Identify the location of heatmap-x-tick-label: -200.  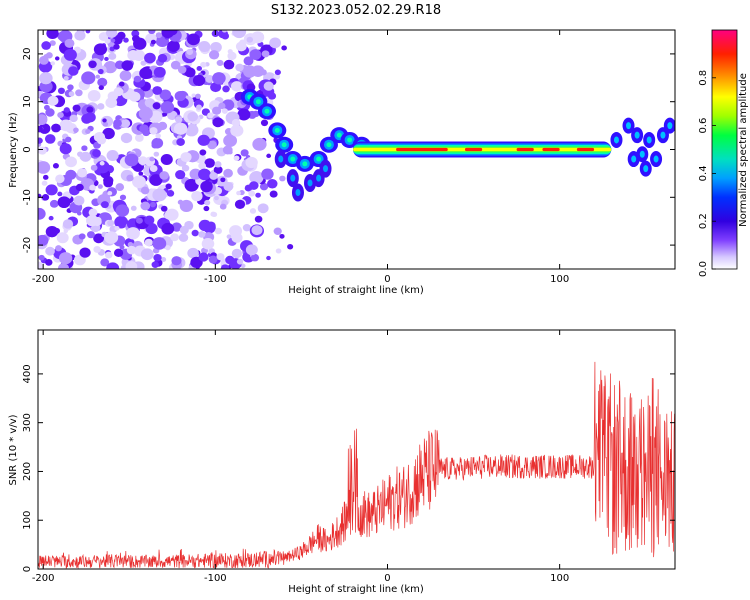
(43, 279).